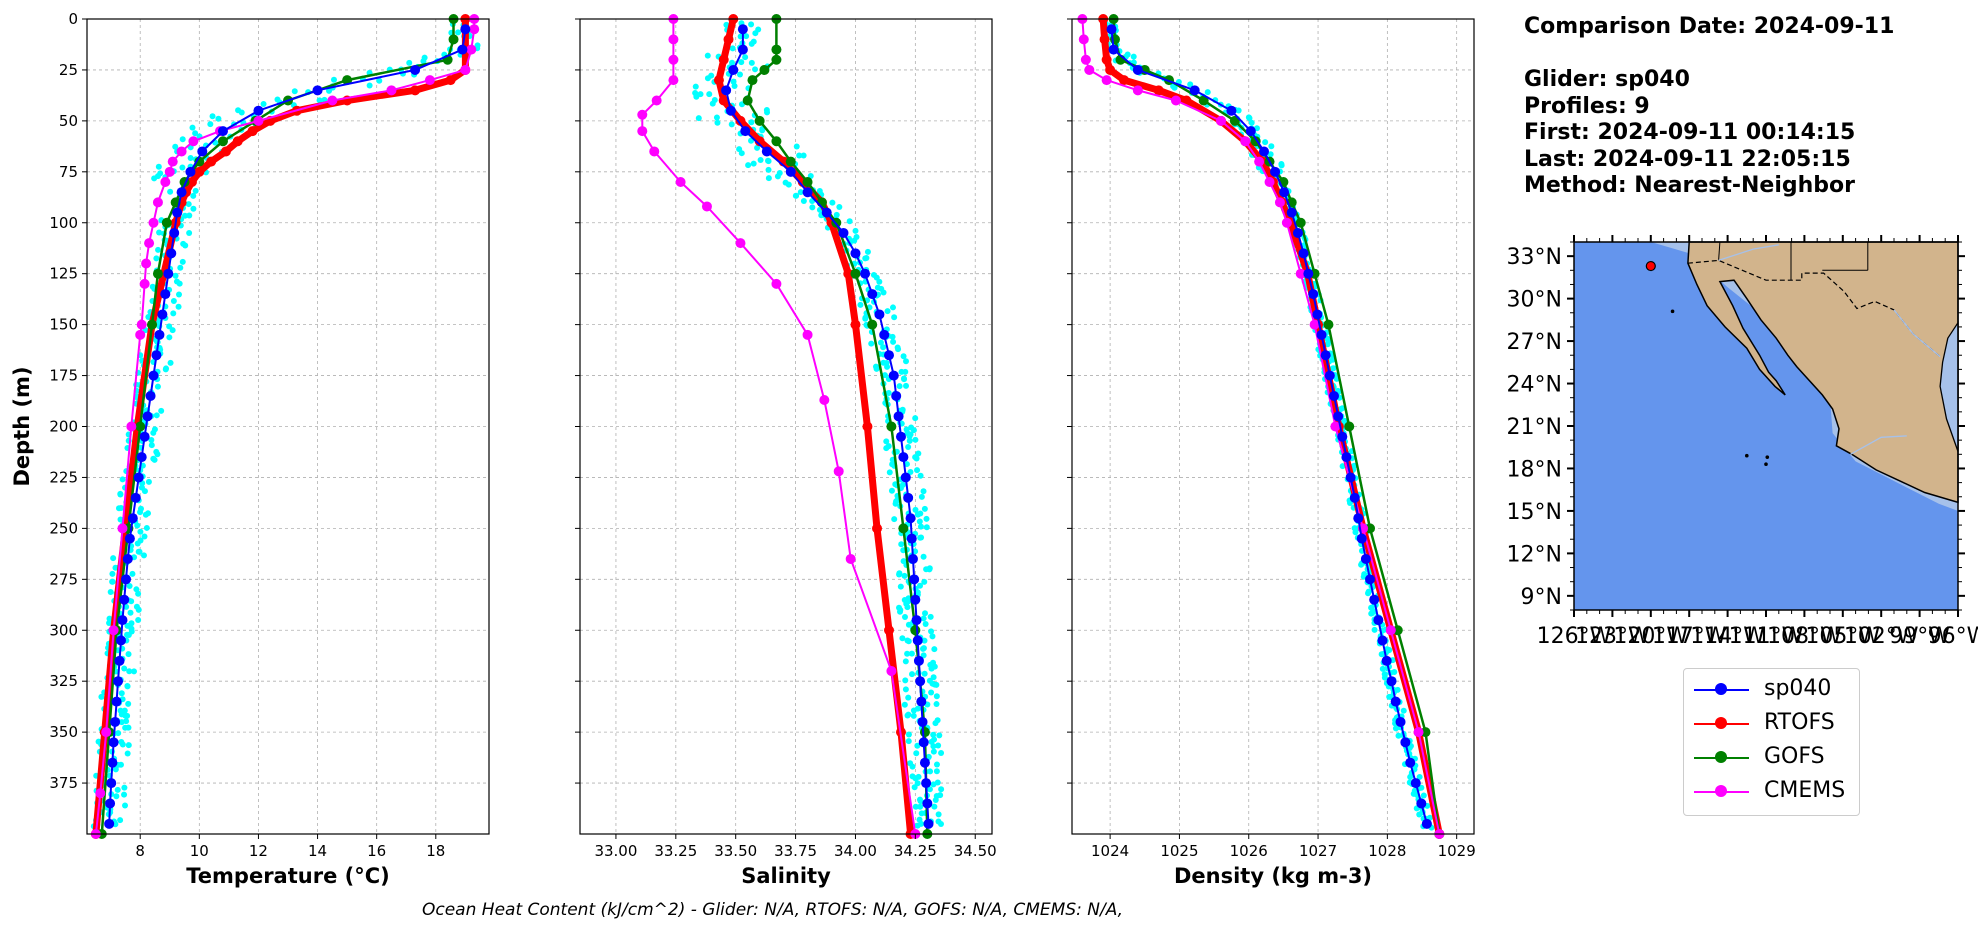  Describe the element at coordinates (615, 851) in the screenshot. I see `x-tick-label: 33.00` at that location.